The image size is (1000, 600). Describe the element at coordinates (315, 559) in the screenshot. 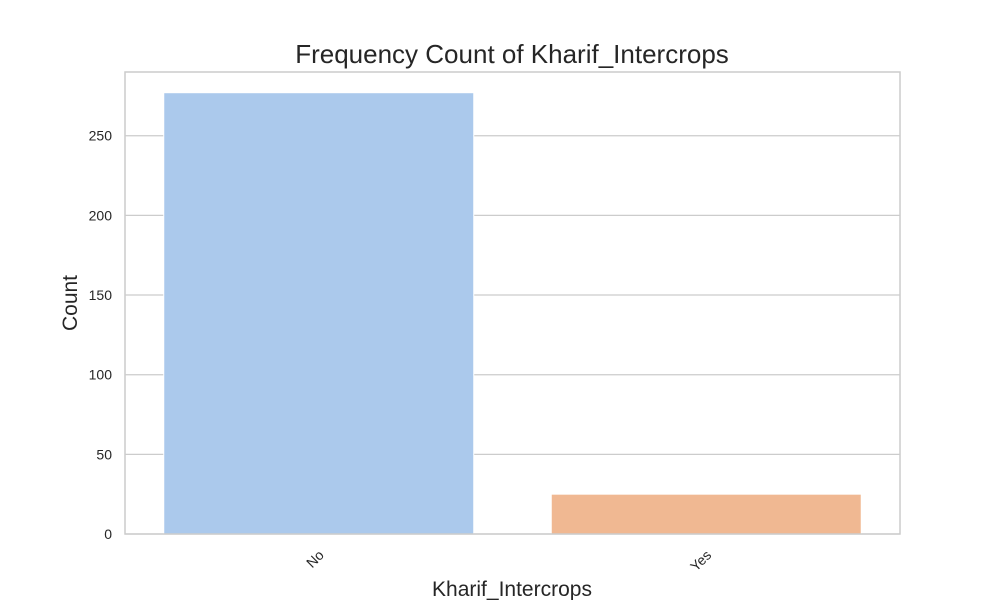

I see `x-tick-label: No` at that location.